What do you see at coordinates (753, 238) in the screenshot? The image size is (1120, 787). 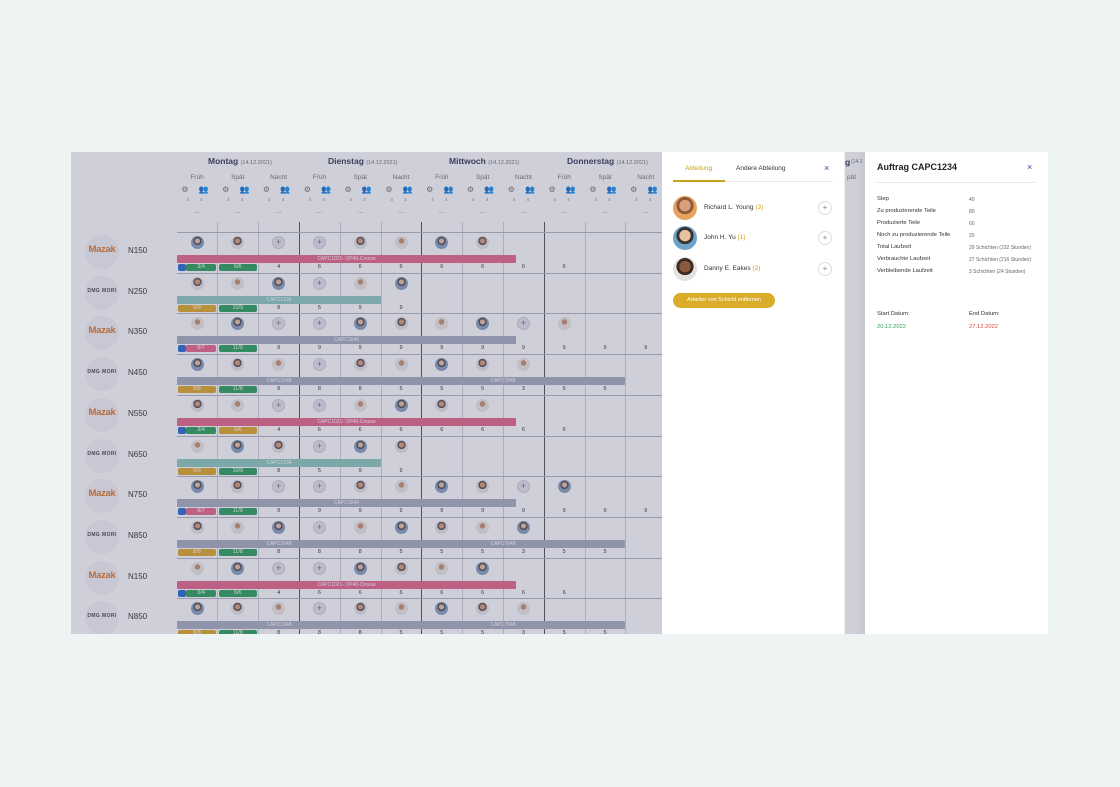 I see `worker-item: John H. Yu (1) +` at bounding box center [753, 238].